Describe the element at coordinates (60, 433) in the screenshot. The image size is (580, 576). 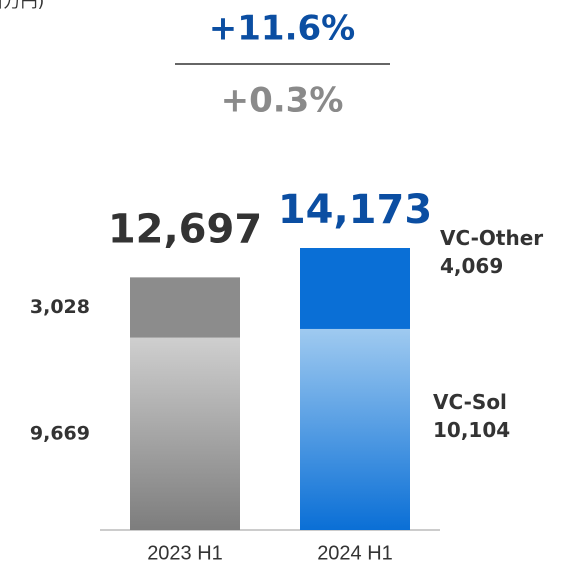
I see `value-label: 9,669` at that location.